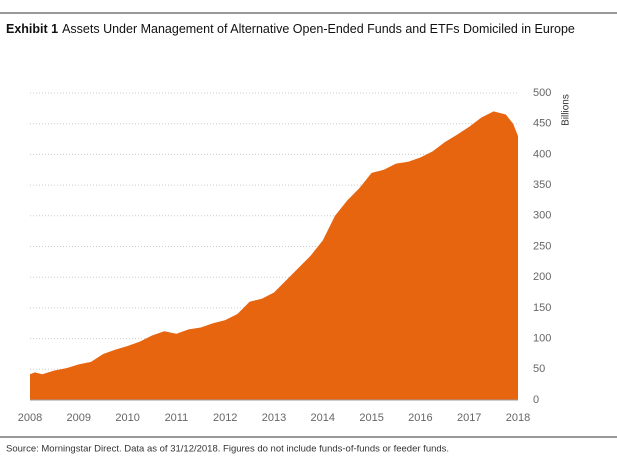  What do you see at coordinates (536, 400) in the screenshot?
I see `y-tick-label: 0` at bounding box center [536, 400].